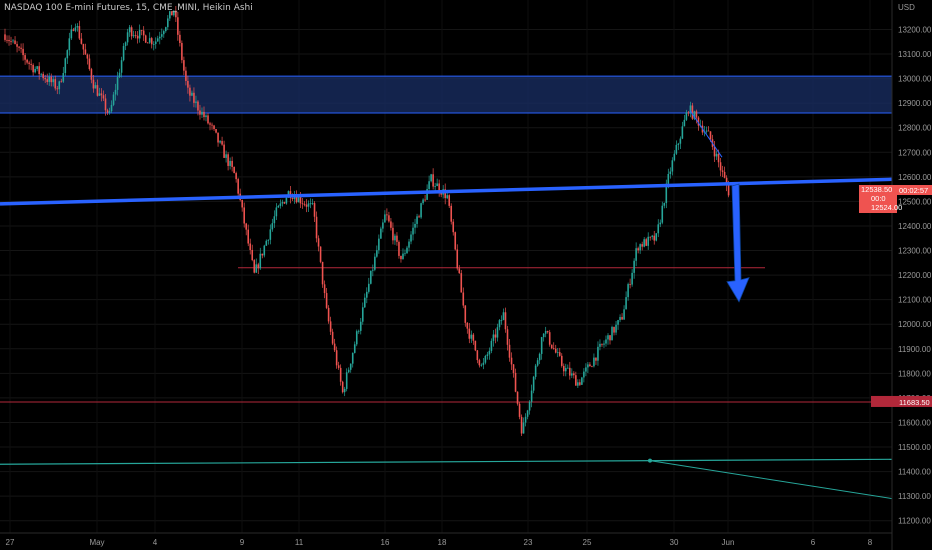  Describe the element at coordinates (915, 300) in the screenshot. I see `price-tick-label: 12100.00` at that location.